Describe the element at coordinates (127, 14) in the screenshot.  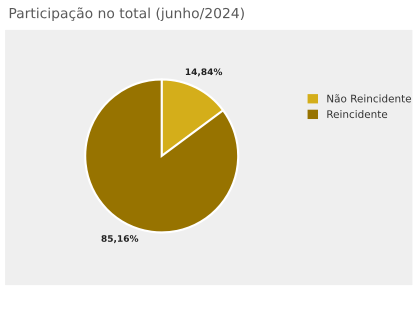
I see `chart-title: Participação no total (junho/2024)` at that location.